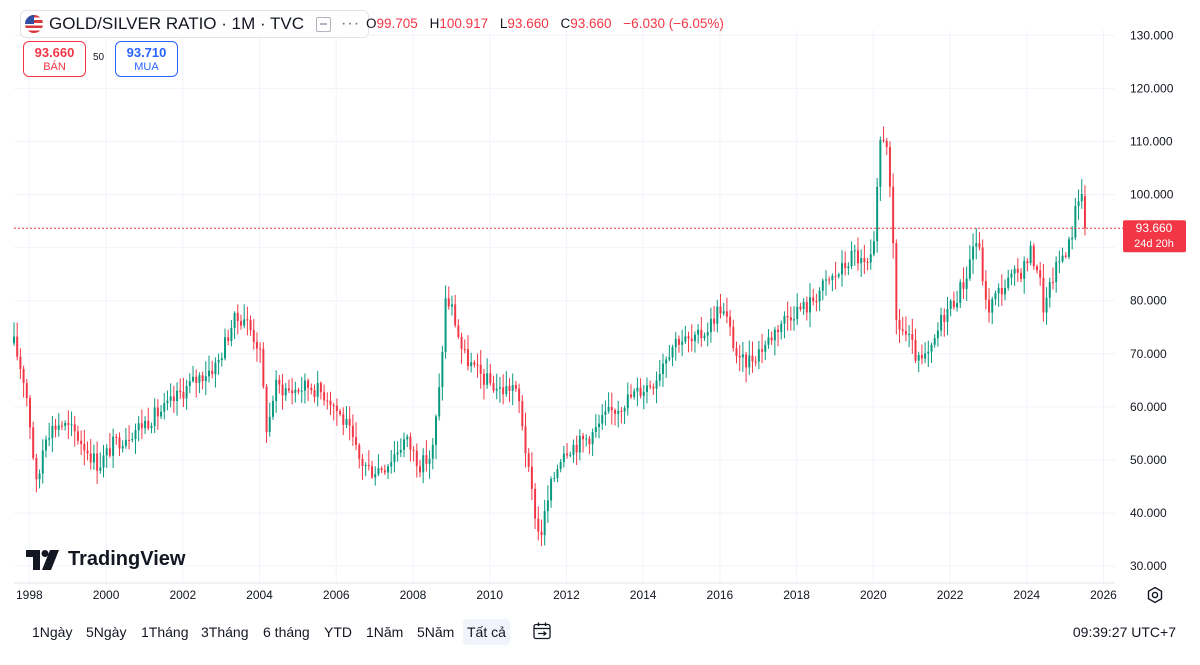 This screenshot has width=1200, height=665. What do you see at coordinates (106, 632) in the screenshot?
I see `range-button: 5Ngày` at bounding box center [106, 632].